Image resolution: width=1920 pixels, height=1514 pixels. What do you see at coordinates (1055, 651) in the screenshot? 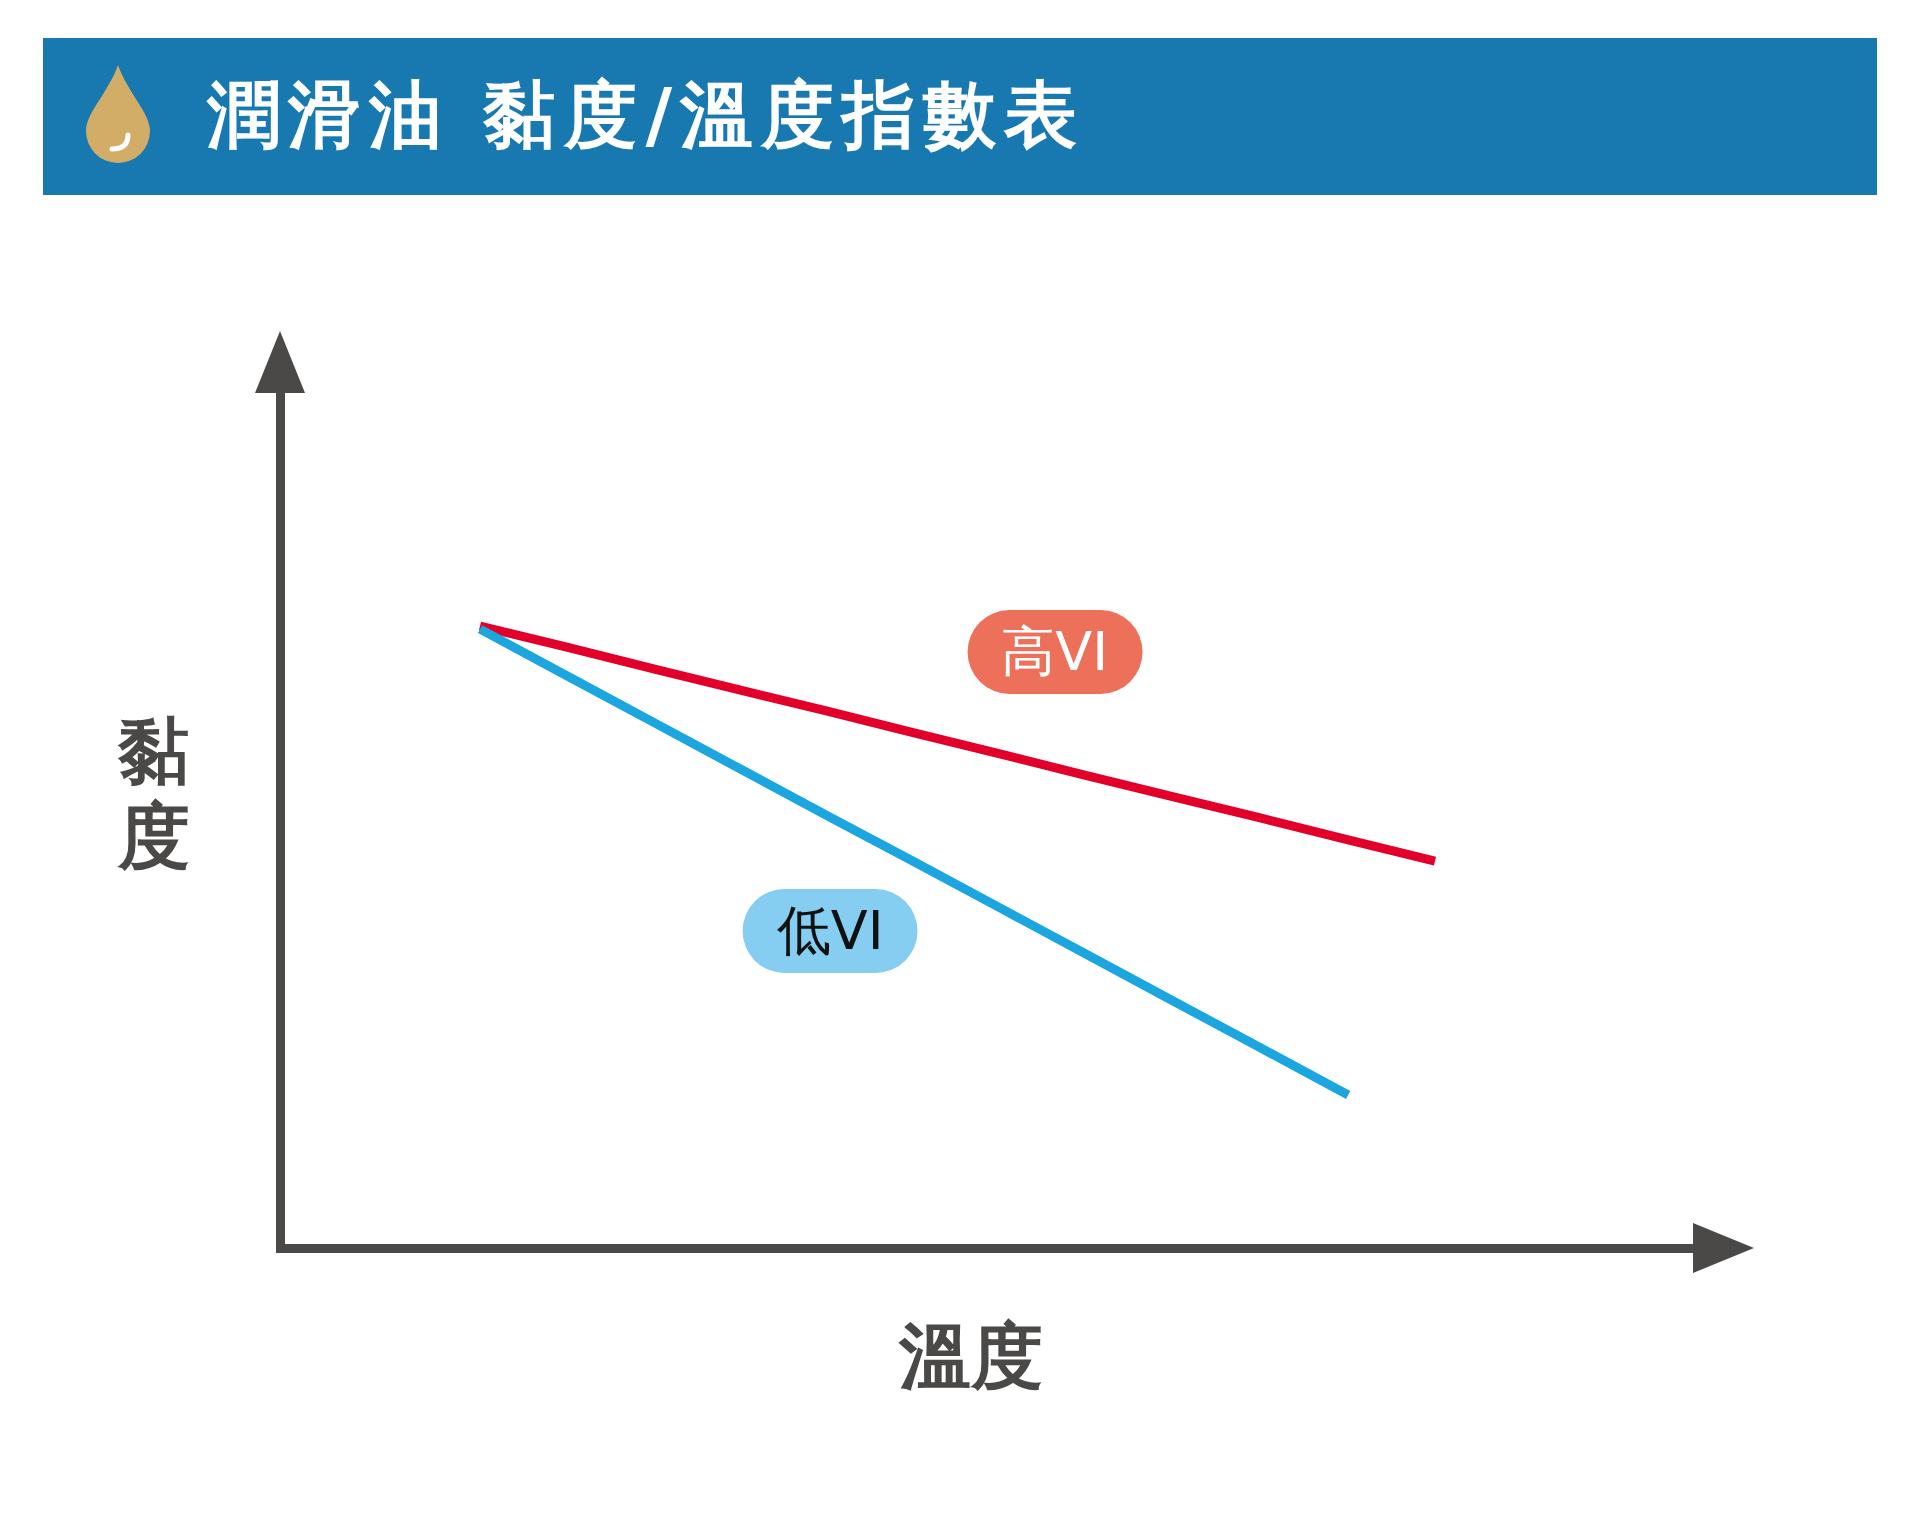
I see `series-label: 高VI` at bounding box center [1055, 651].